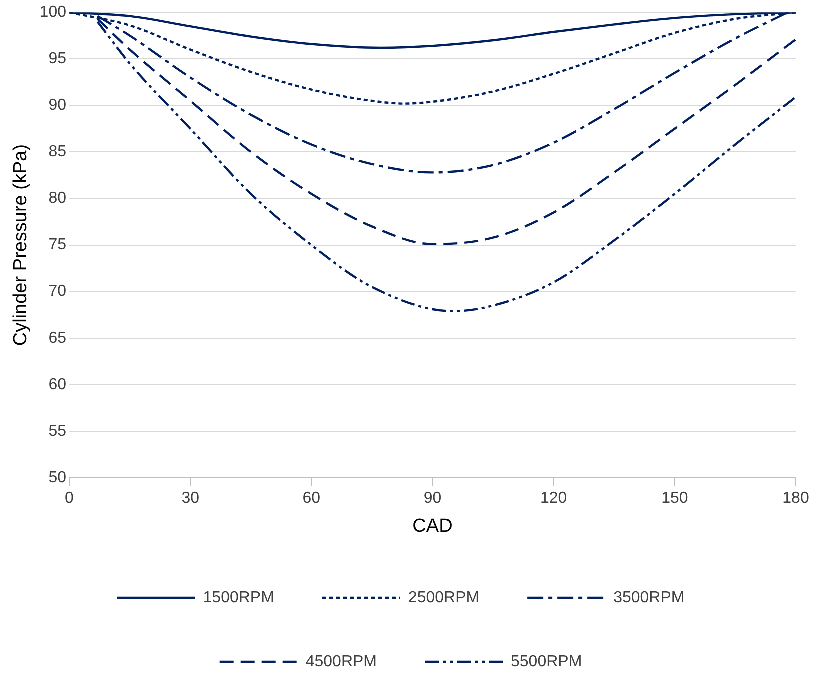  Describe the element at coordinates (57, 431) in the screenshot. I see `y-tick-label: 55` at that location.